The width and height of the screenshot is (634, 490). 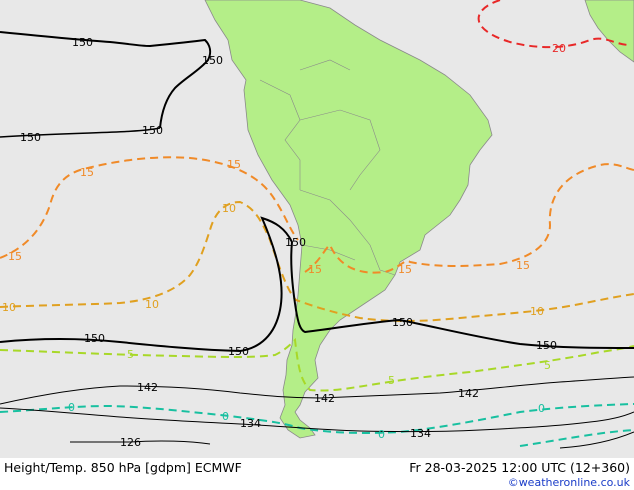 I want to click on height-150-west, so click(x=80, y=132).